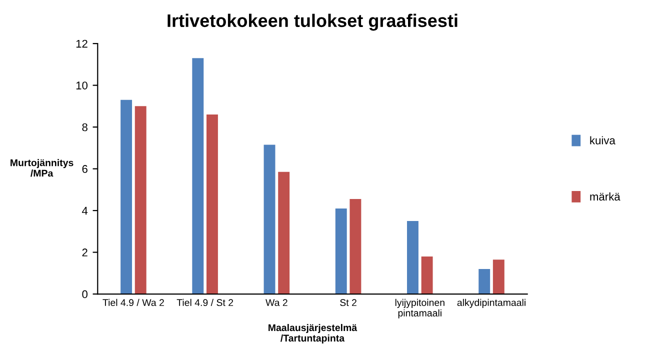 This screenshot has width=651, height=363. What do you see at coordinates (85, 294) in the screenshot?
I see `y-tick-label: 0` at bounding box center [85, 294].